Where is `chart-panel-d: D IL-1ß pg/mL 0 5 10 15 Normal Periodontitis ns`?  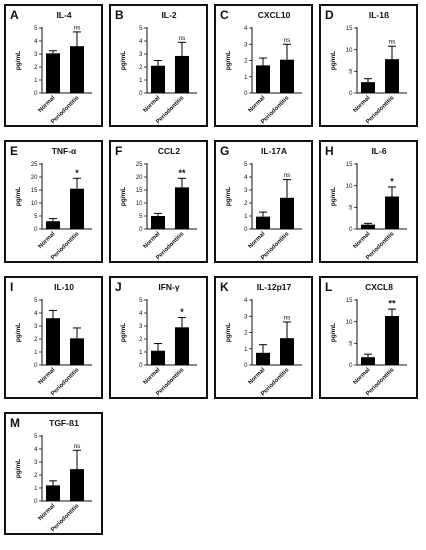 chart-panel-d: D IL-1ß pg/mL 0 5 10 15 Normal Periodontitis ns is located at coordinates (368, 65).